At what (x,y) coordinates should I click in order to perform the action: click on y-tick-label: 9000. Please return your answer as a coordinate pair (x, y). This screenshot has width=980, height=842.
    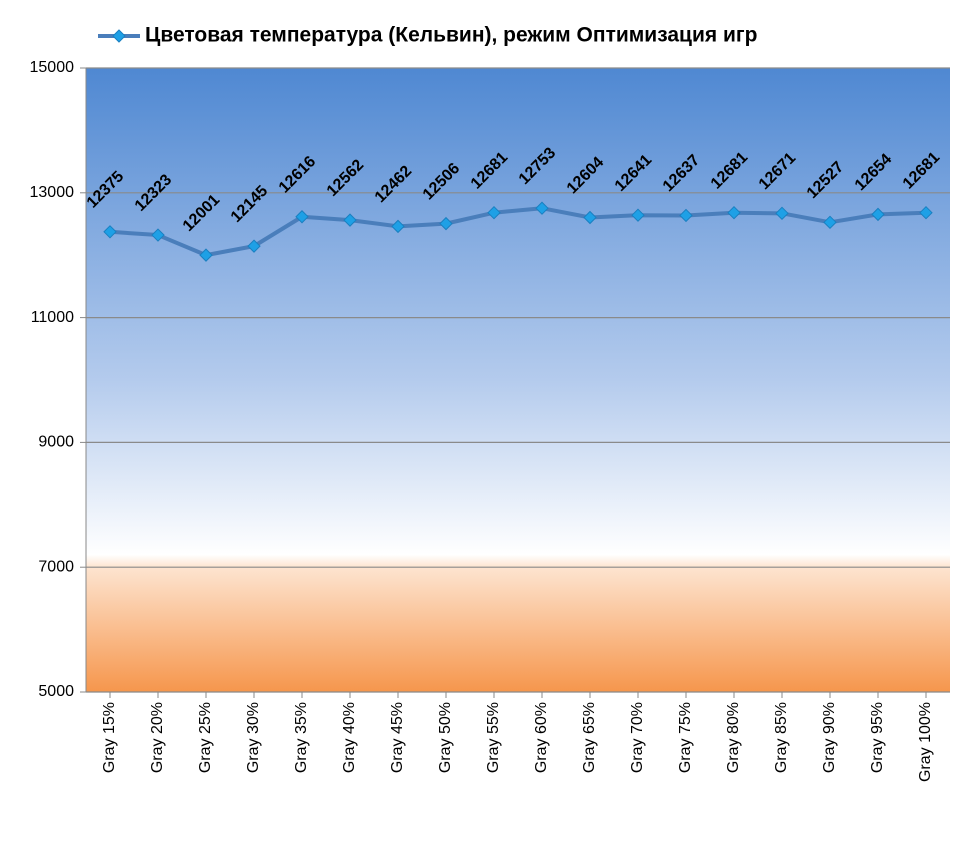
    Looking at the image, I should click on (56, 442).